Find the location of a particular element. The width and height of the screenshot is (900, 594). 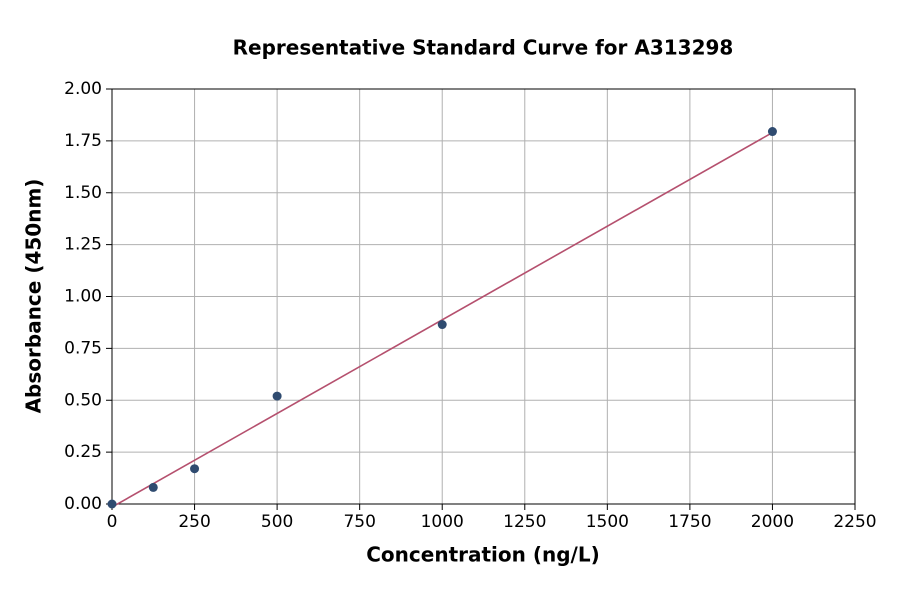

x-tick-label: 0 is located at coordinates (112, 522).